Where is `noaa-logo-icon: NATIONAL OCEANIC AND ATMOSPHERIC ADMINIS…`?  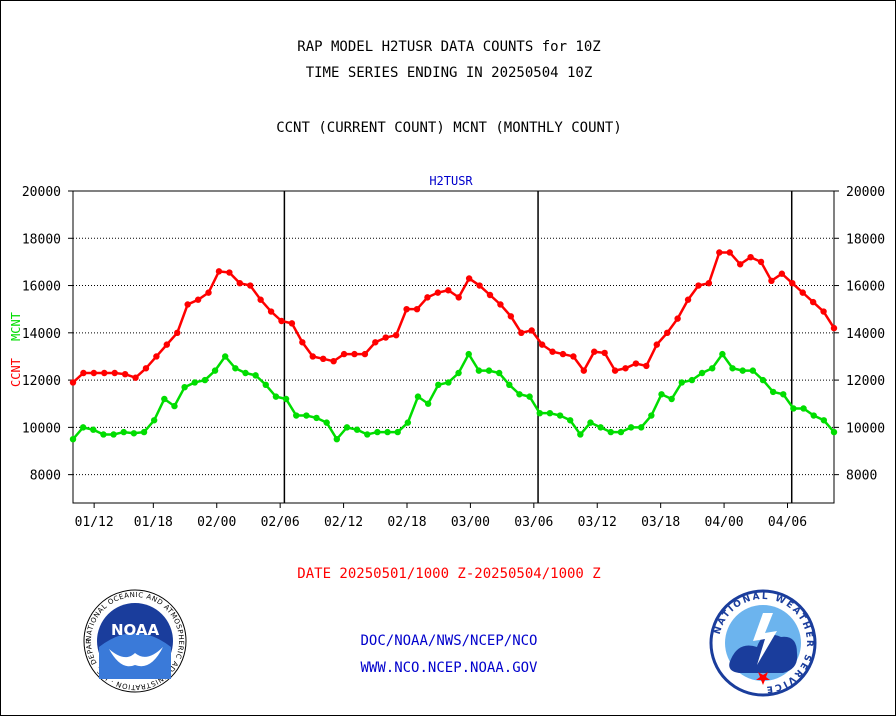
noaa-logo-icon: NATIONAL OCEANIC AND ATMOSPHERIC ADMINIS… is located at coordinates (134, 641).